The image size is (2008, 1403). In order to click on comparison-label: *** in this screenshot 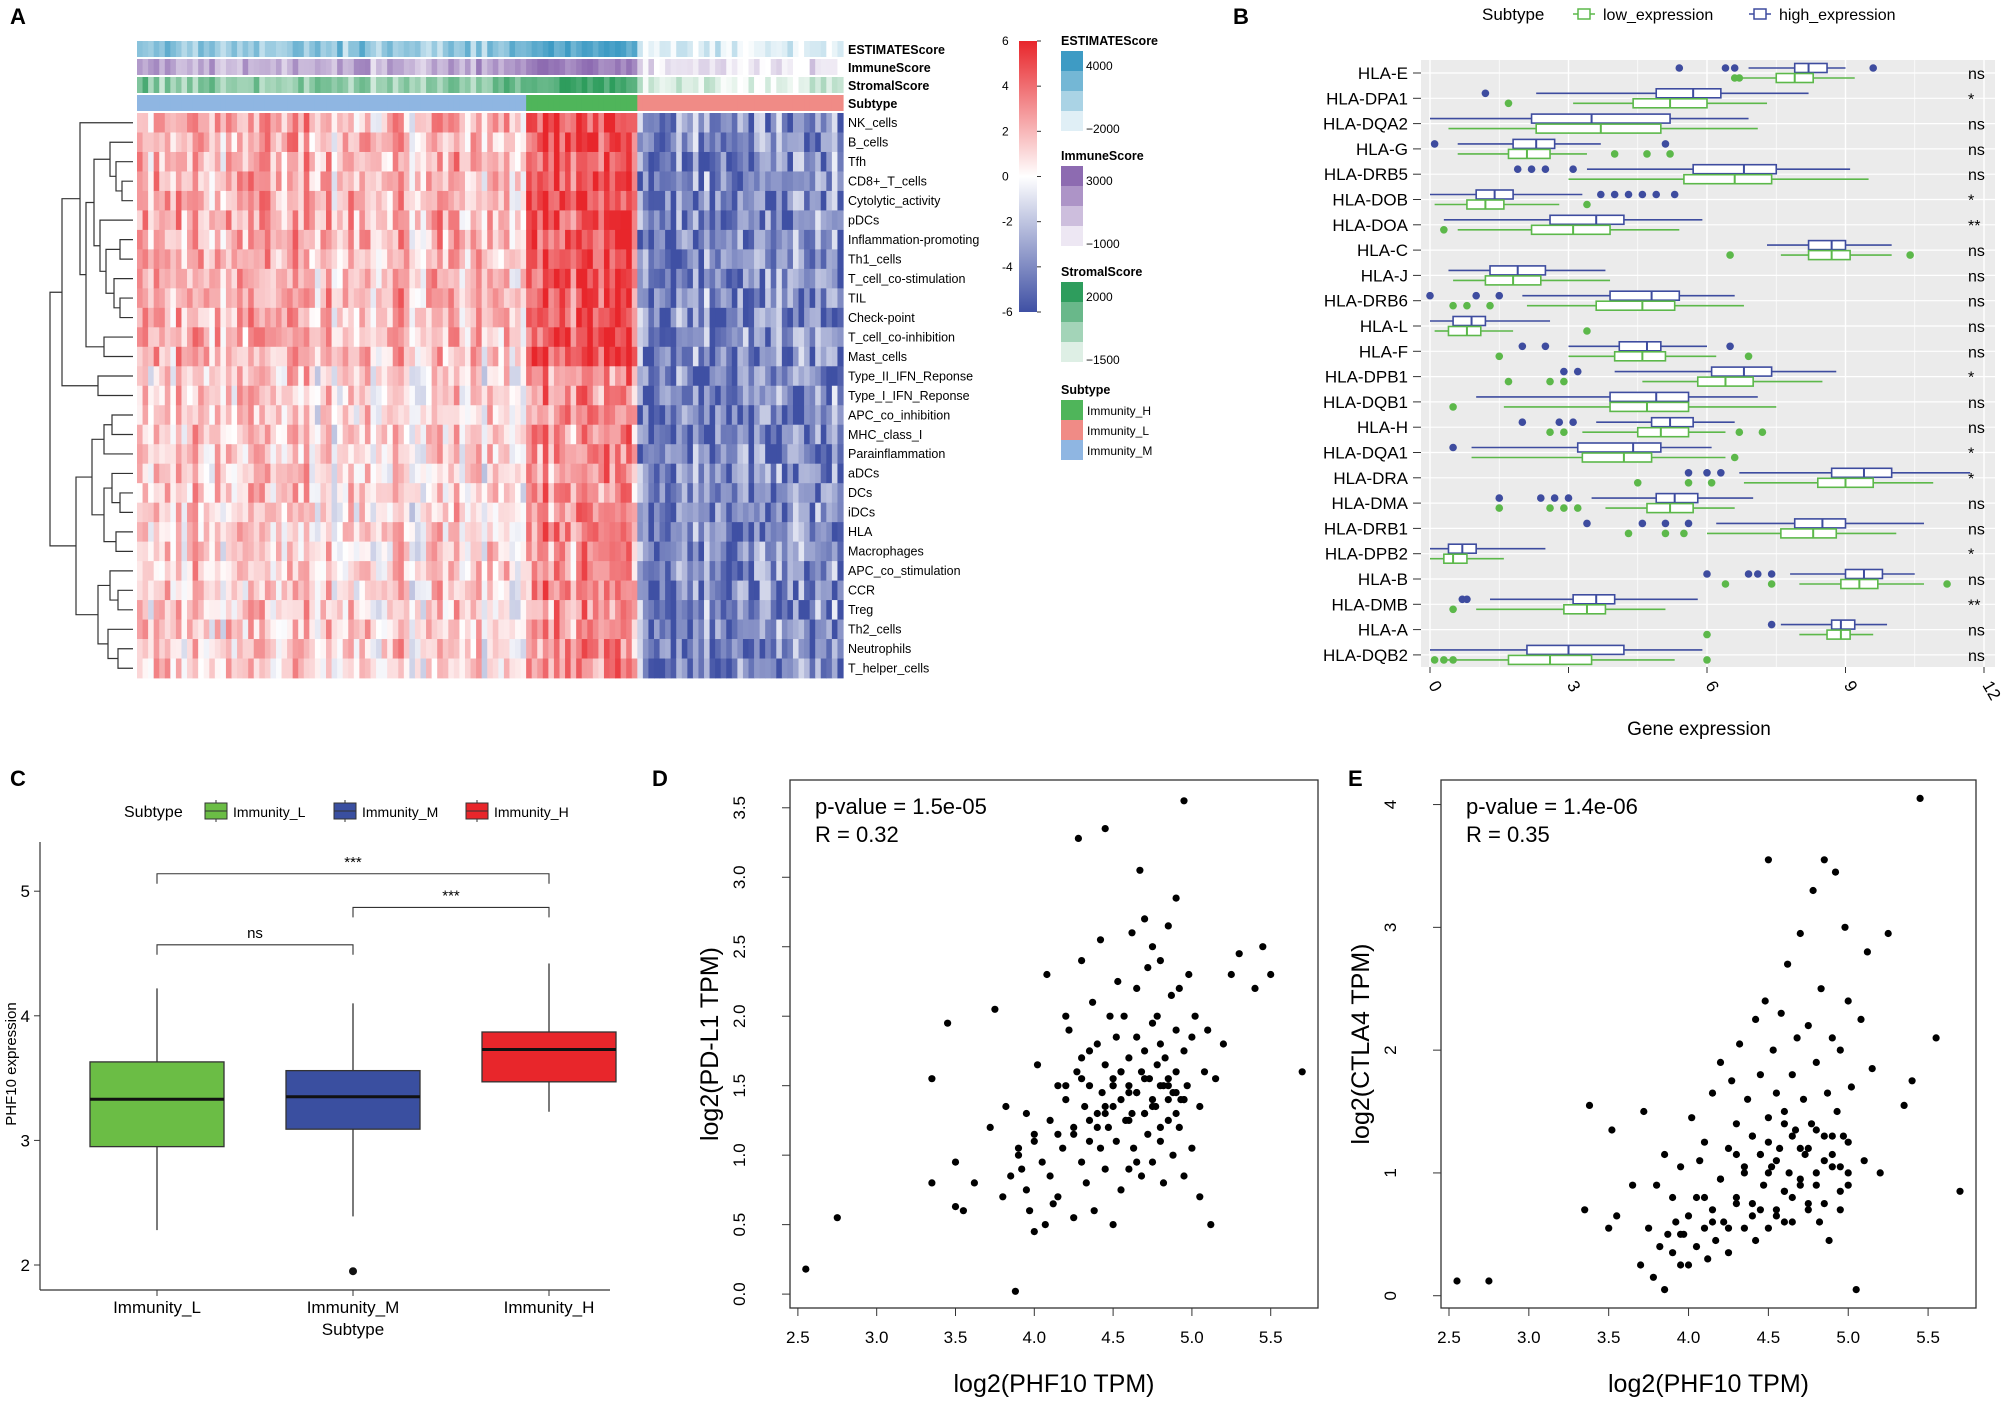, I will do `click(451, 895)`.